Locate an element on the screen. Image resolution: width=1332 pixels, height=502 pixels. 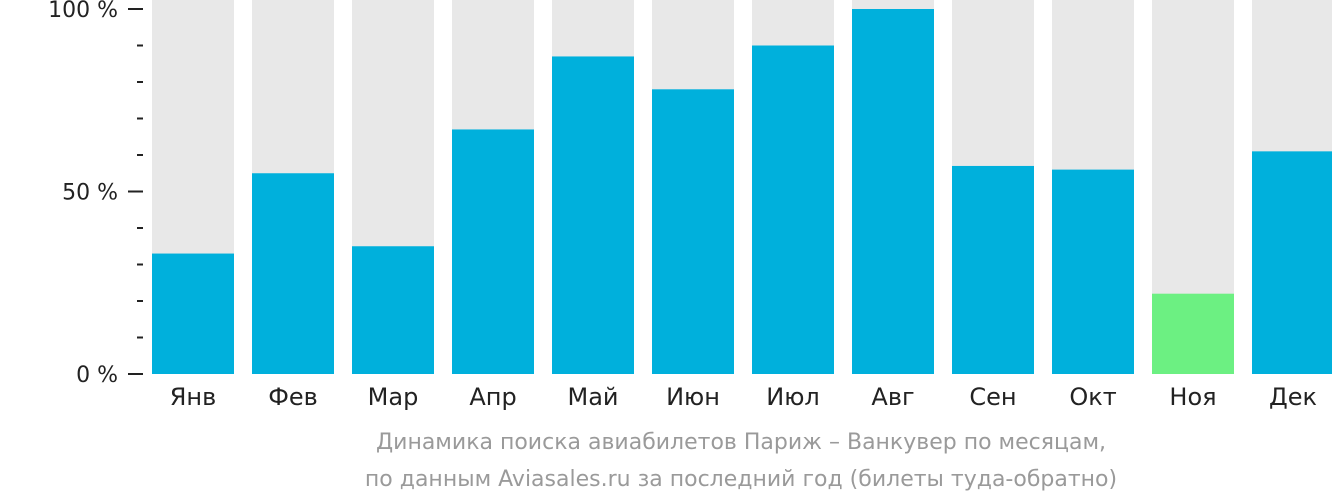
y-tick-label: 50 % is located at coordinates (90, 193).